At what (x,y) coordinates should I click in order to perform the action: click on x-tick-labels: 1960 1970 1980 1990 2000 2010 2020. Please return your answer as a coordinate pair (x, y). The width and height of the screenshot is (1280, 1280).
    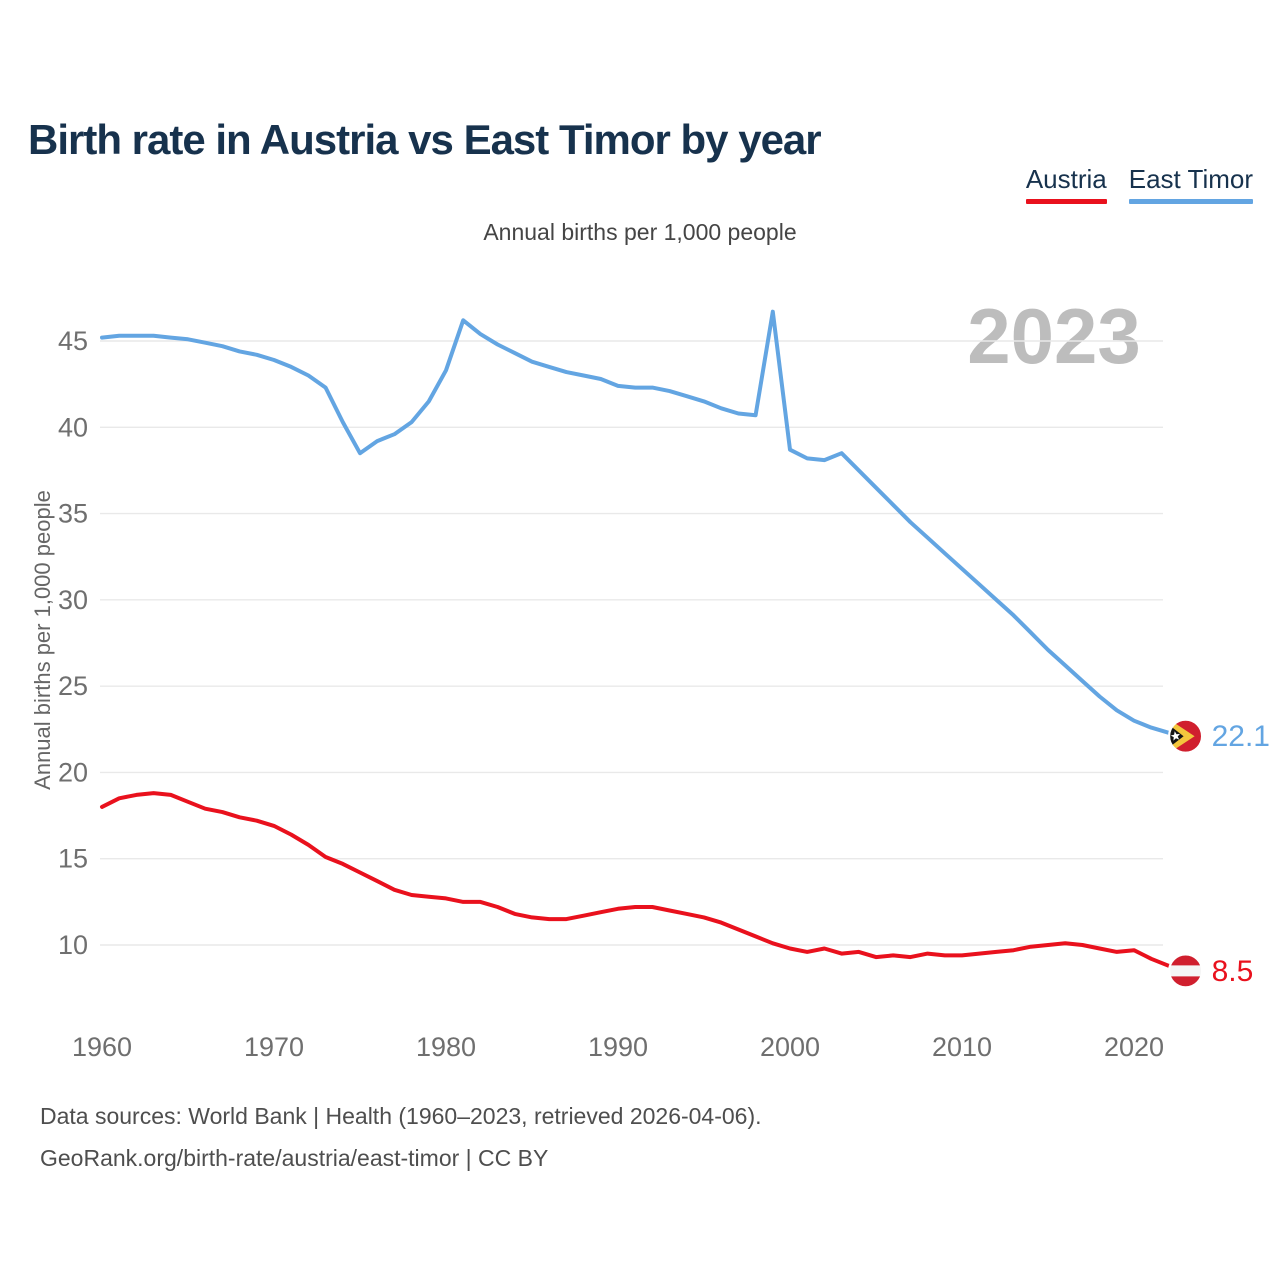
    Looking at the image, I should click on (618, 1047).